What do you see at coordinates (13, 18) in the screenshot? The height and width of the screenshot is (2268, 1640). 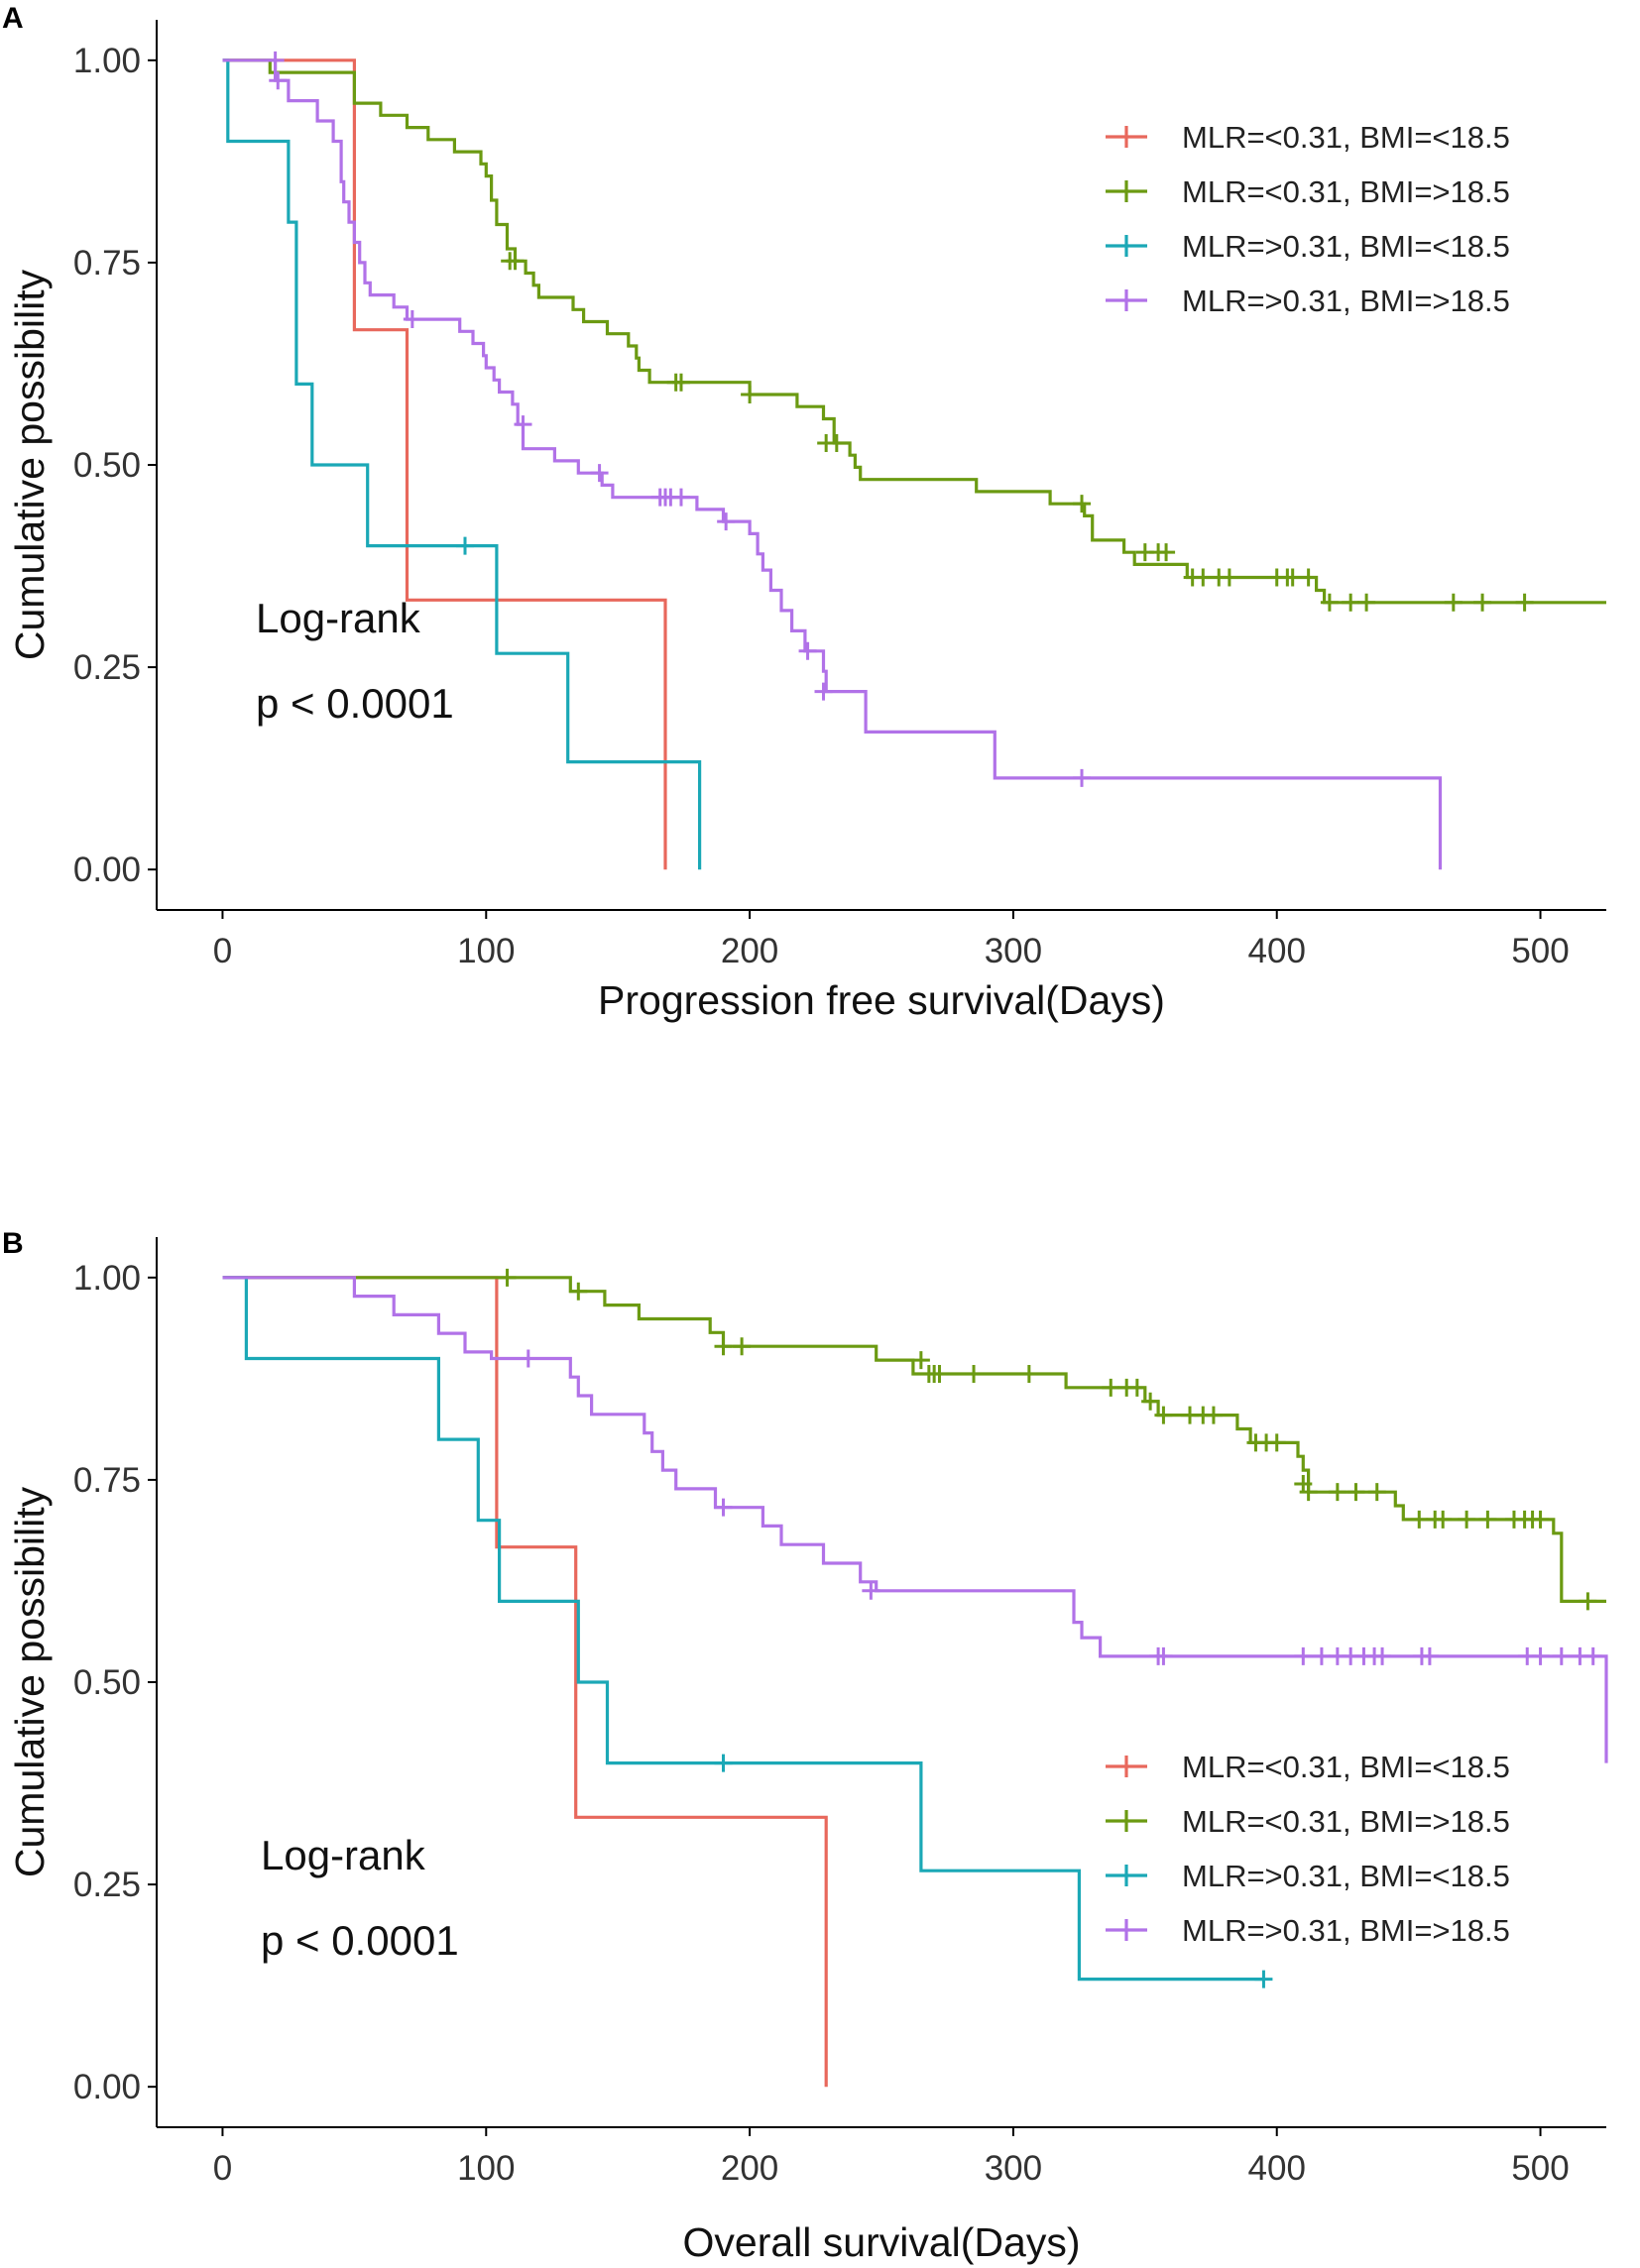 I see `panel-label: A` at bounding box center [13, 18].